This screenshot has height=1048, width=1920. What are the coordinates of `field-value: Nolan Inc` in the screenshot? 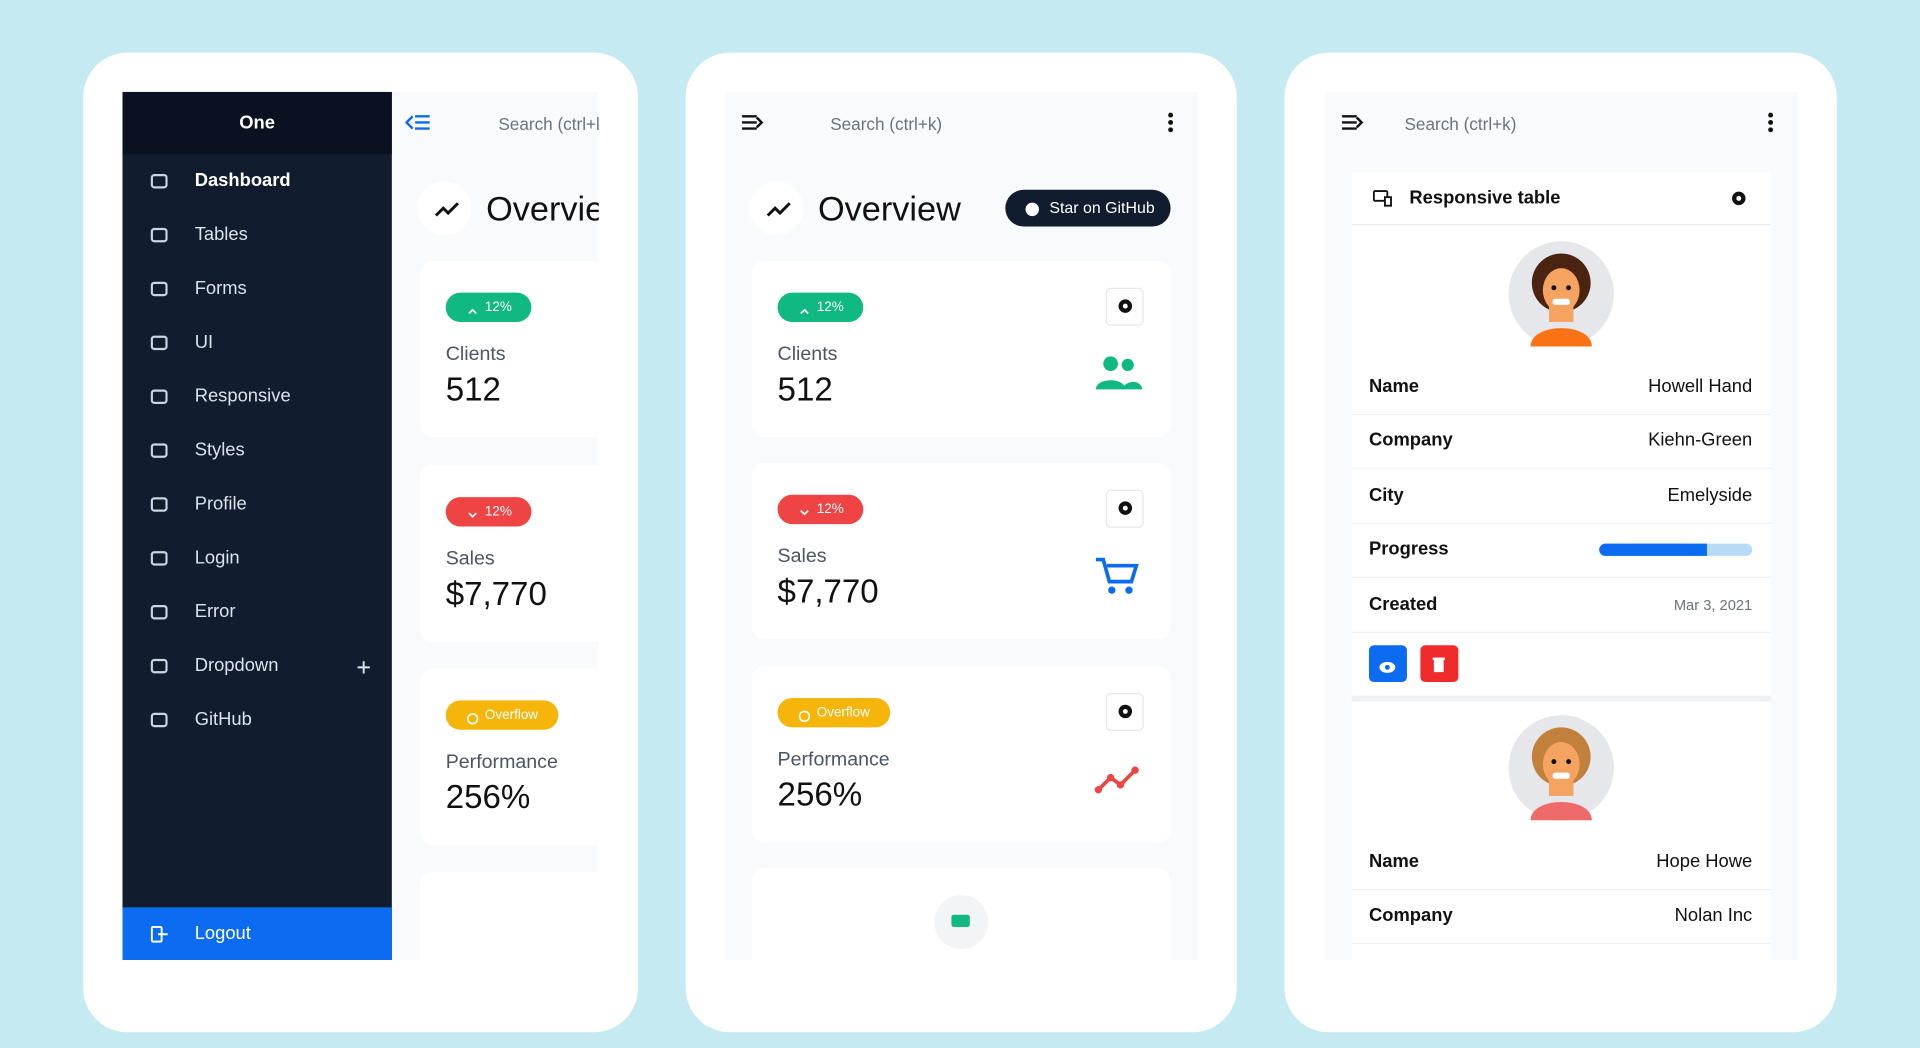 It's located at (1713, 915).